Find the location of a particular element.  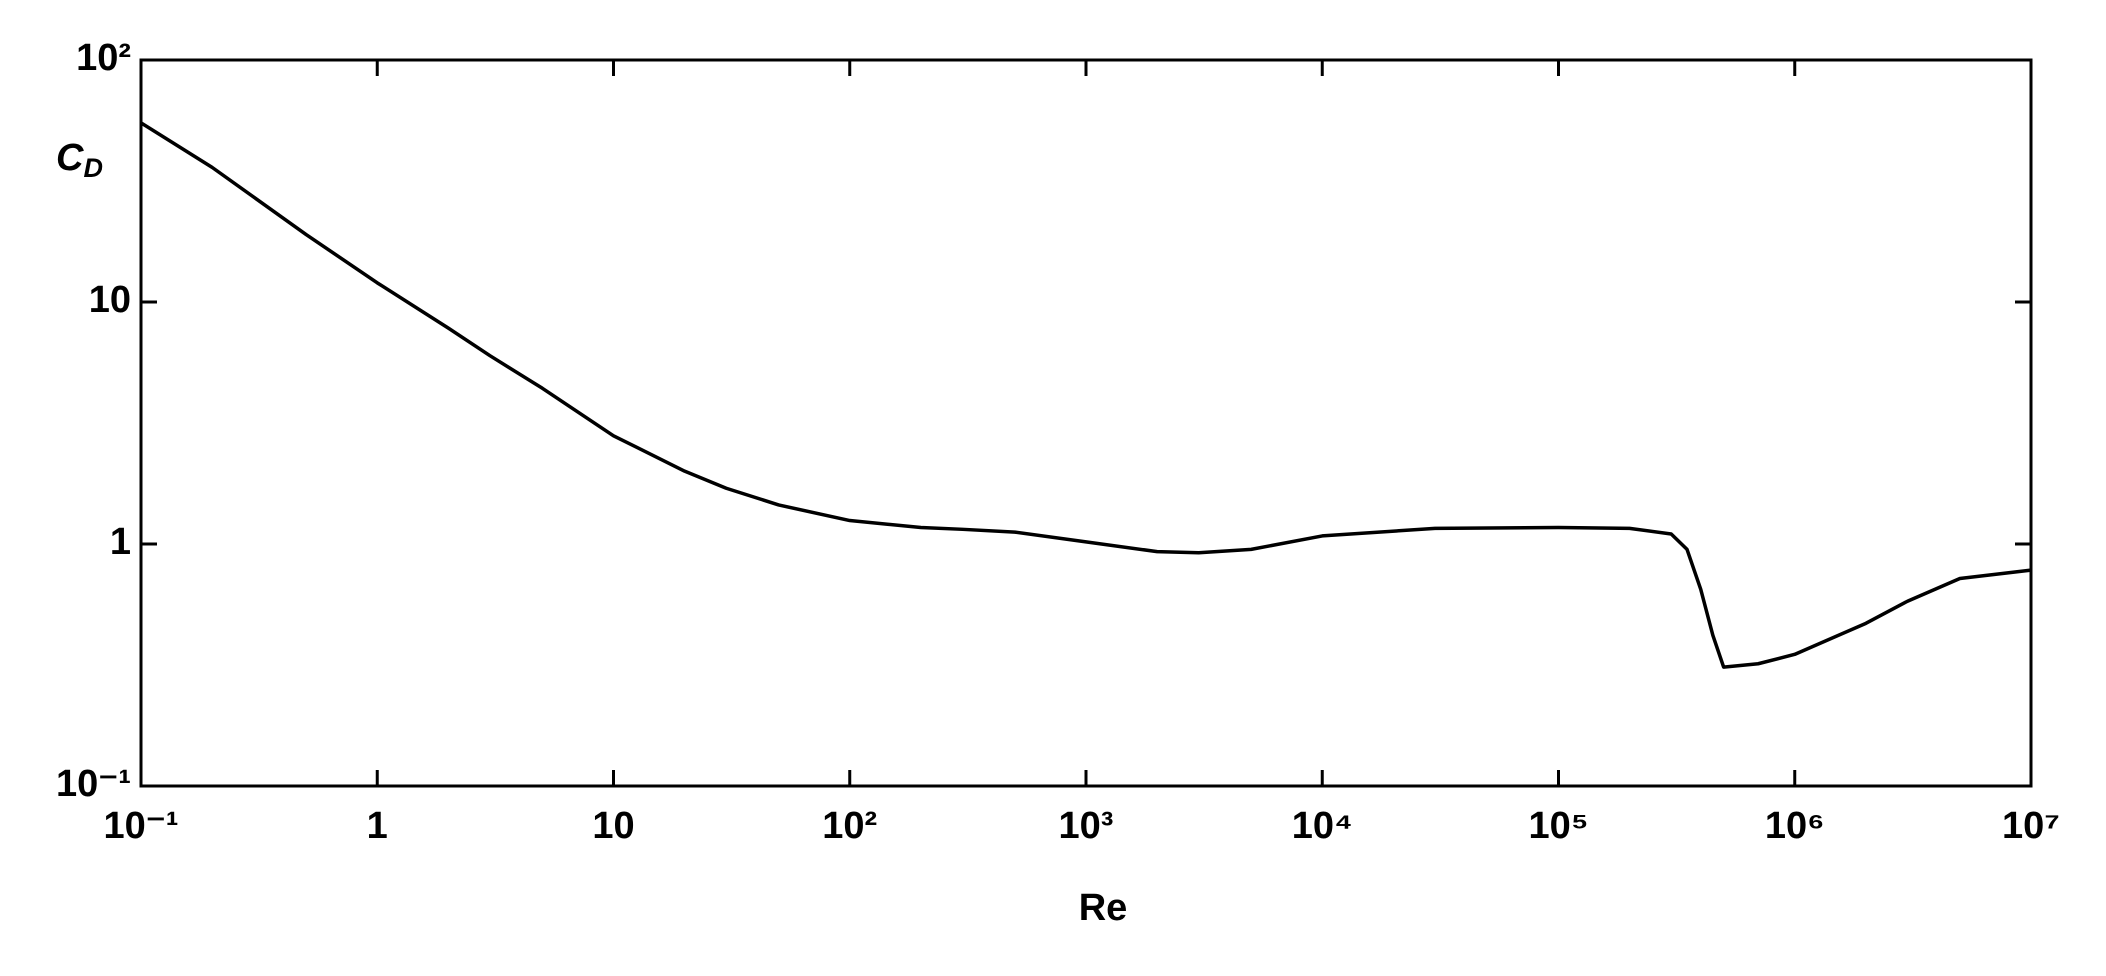

x-tick-label: 10⁵ is located at coordinates (1558, 826).